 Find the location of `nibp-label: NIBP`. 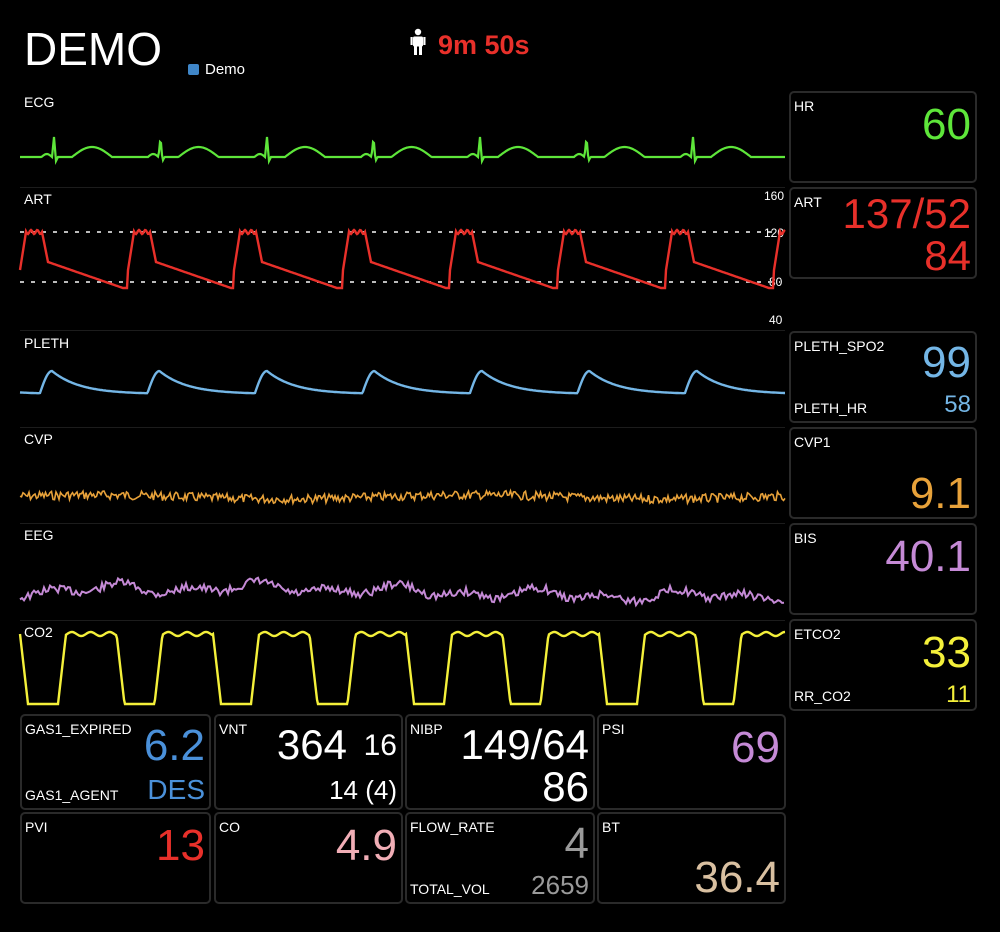

nibp-label: NIBP is located at coordinates (426, 729).